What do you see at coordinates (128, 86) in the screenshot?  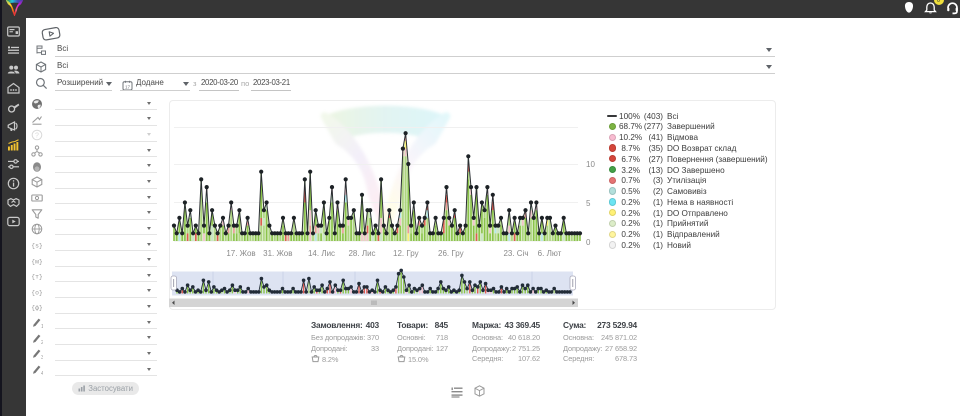 I see `svg-text: 17` at bounding box center [128, 86].